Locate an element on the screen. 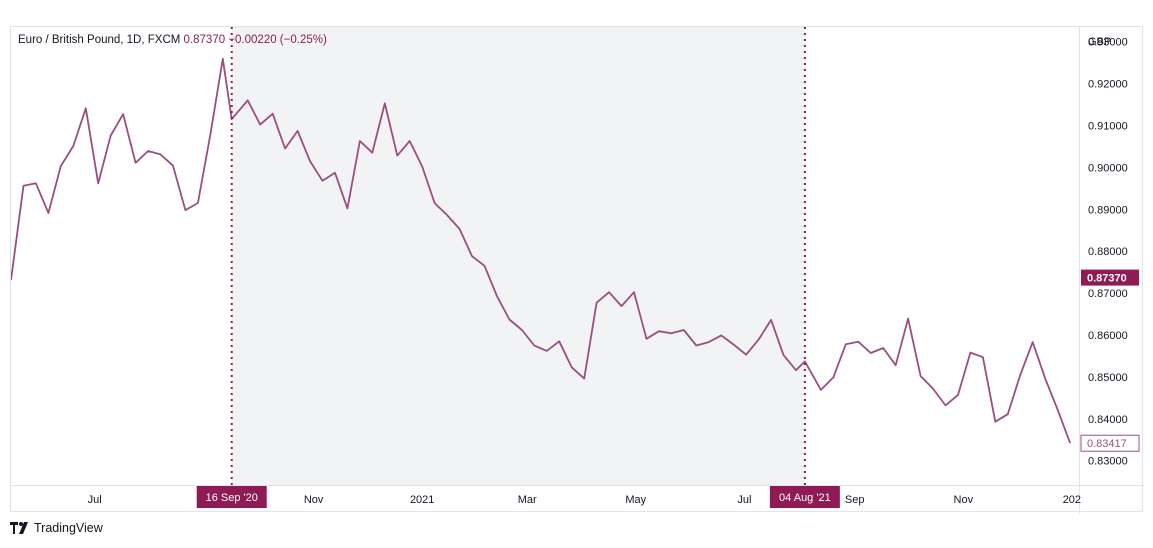  date-marker-label: 04 Aug '21 is located at coordinates (805, 498).